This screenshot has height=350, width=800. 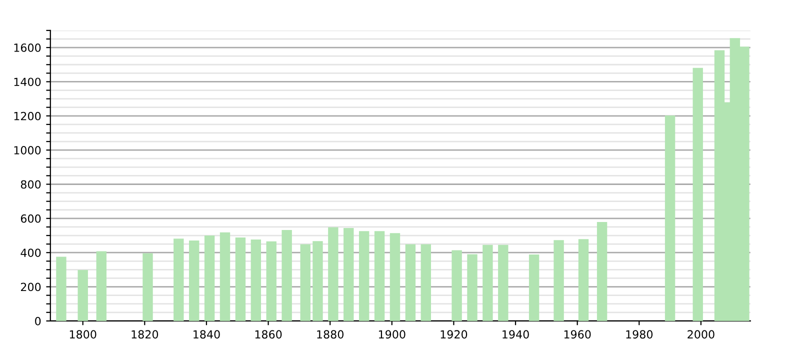 I want to click on y-tick-label: 400, so click(x=30, y=252).